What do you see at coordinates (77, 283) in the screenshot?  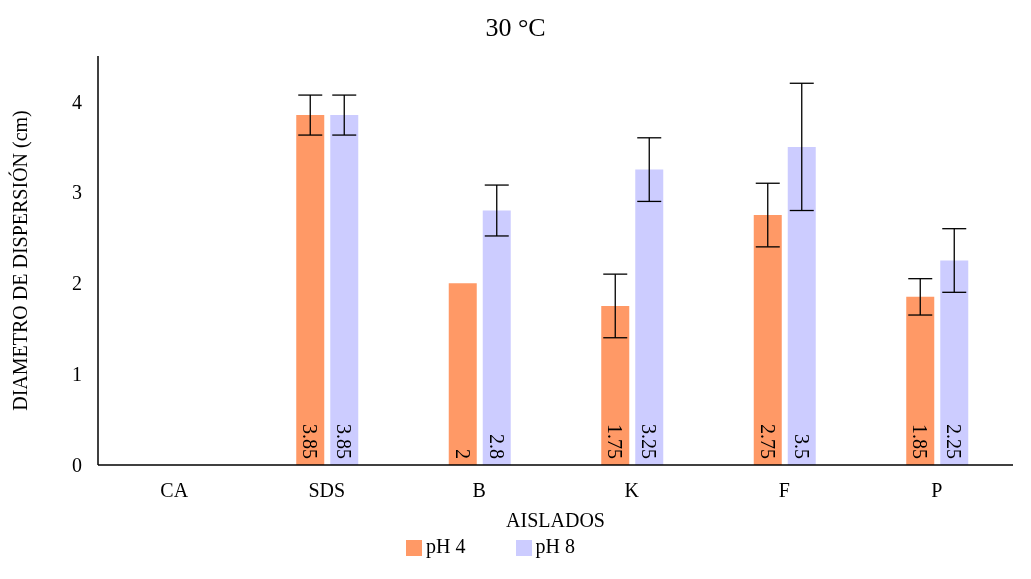 I see `y-tick-label: 2` at bounding box center [77, 283].